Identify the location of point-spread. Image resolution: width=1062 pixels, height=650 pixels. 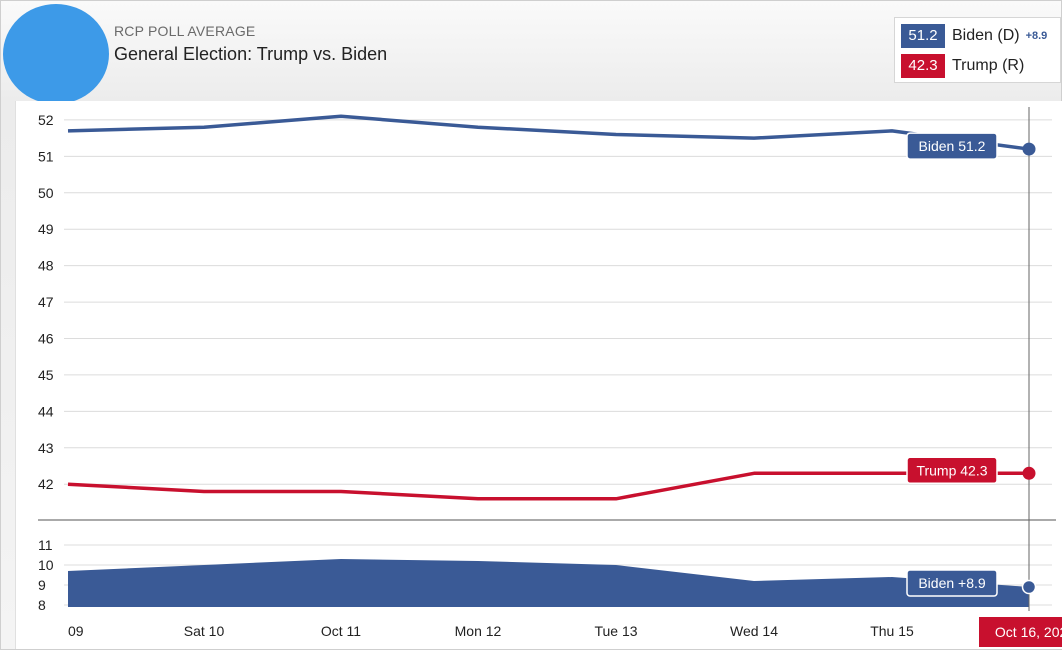
(1029, 587).